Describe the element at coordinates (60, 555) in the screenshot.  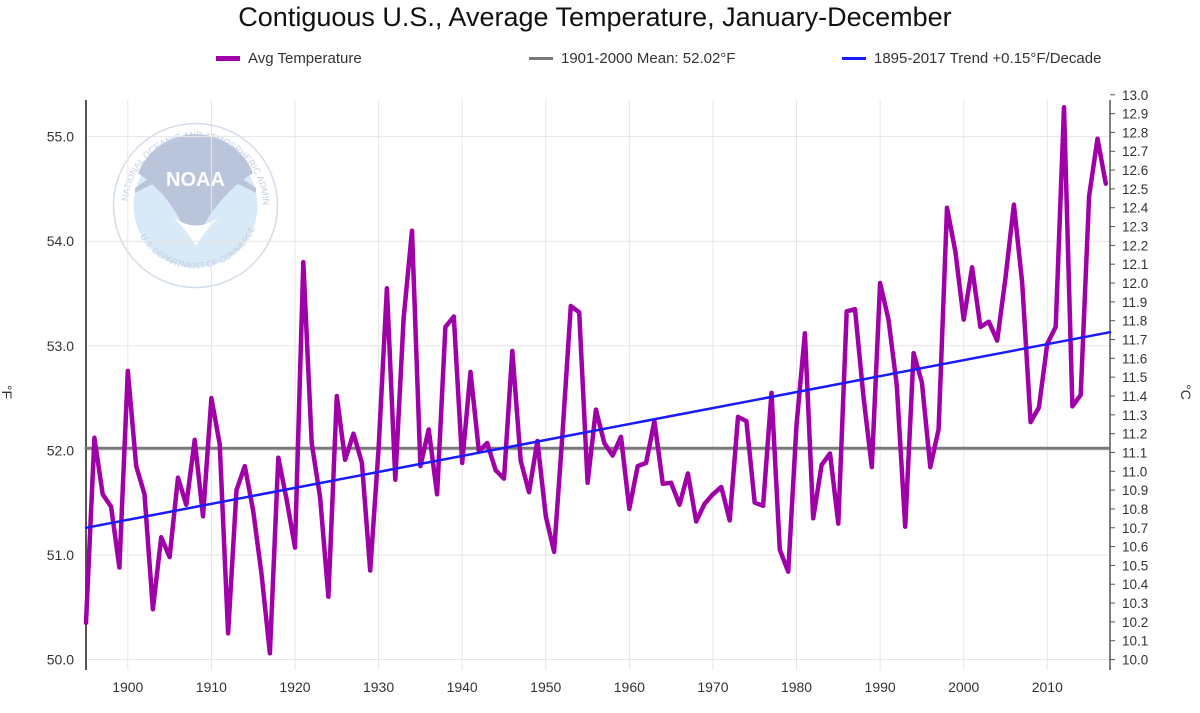
I see `y-tick-label: 51.0` at that location.